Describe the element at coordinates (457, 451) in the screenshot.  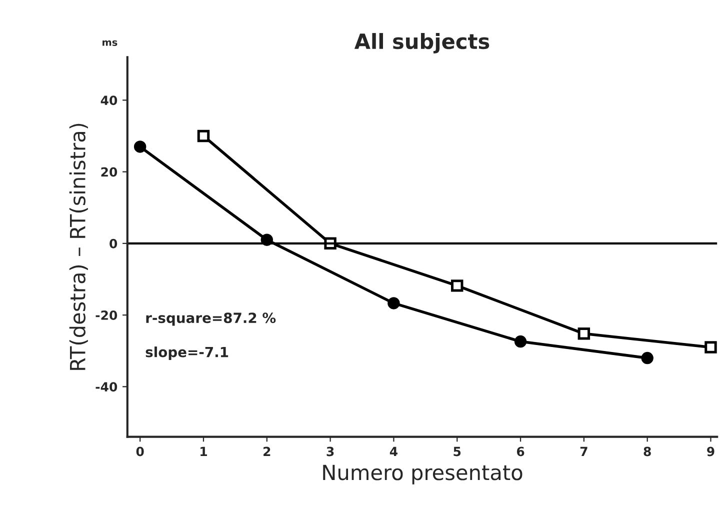
I see `x-tick-label: 5` at that location.